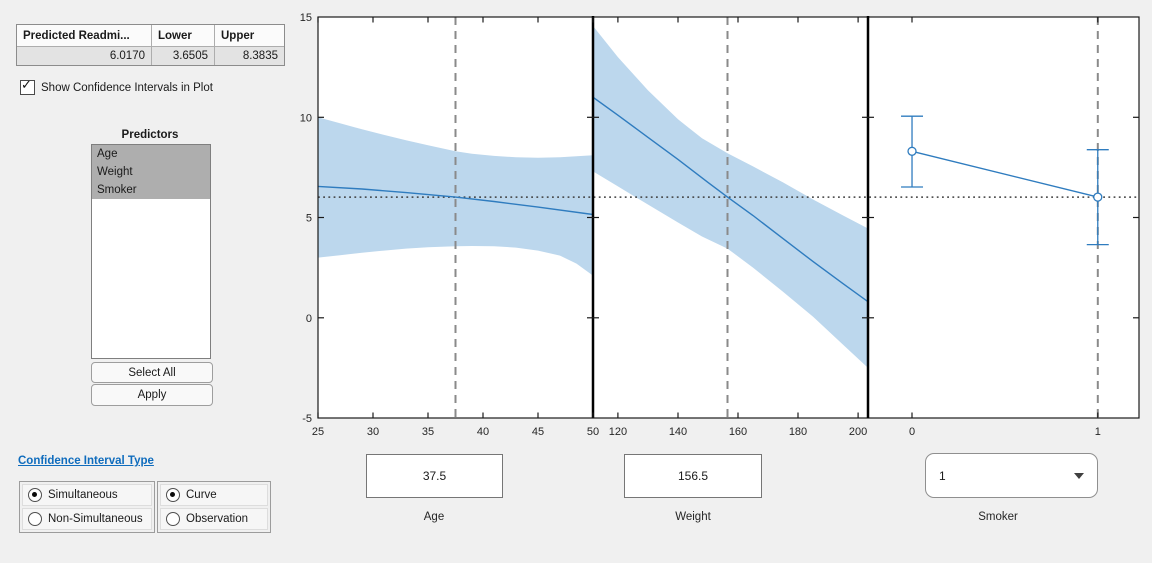 The image size is (1152, 563). Describe the element at coordinates (151, 154) in the screenshot. I see `list-item-age: Age` at that location.